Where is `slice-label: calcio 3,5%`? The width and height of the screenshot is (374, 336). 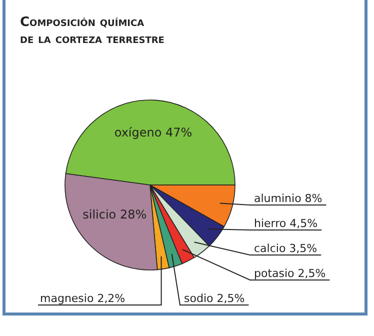
slice-label: calcio 3,5% is located at coordinates (286, 248).